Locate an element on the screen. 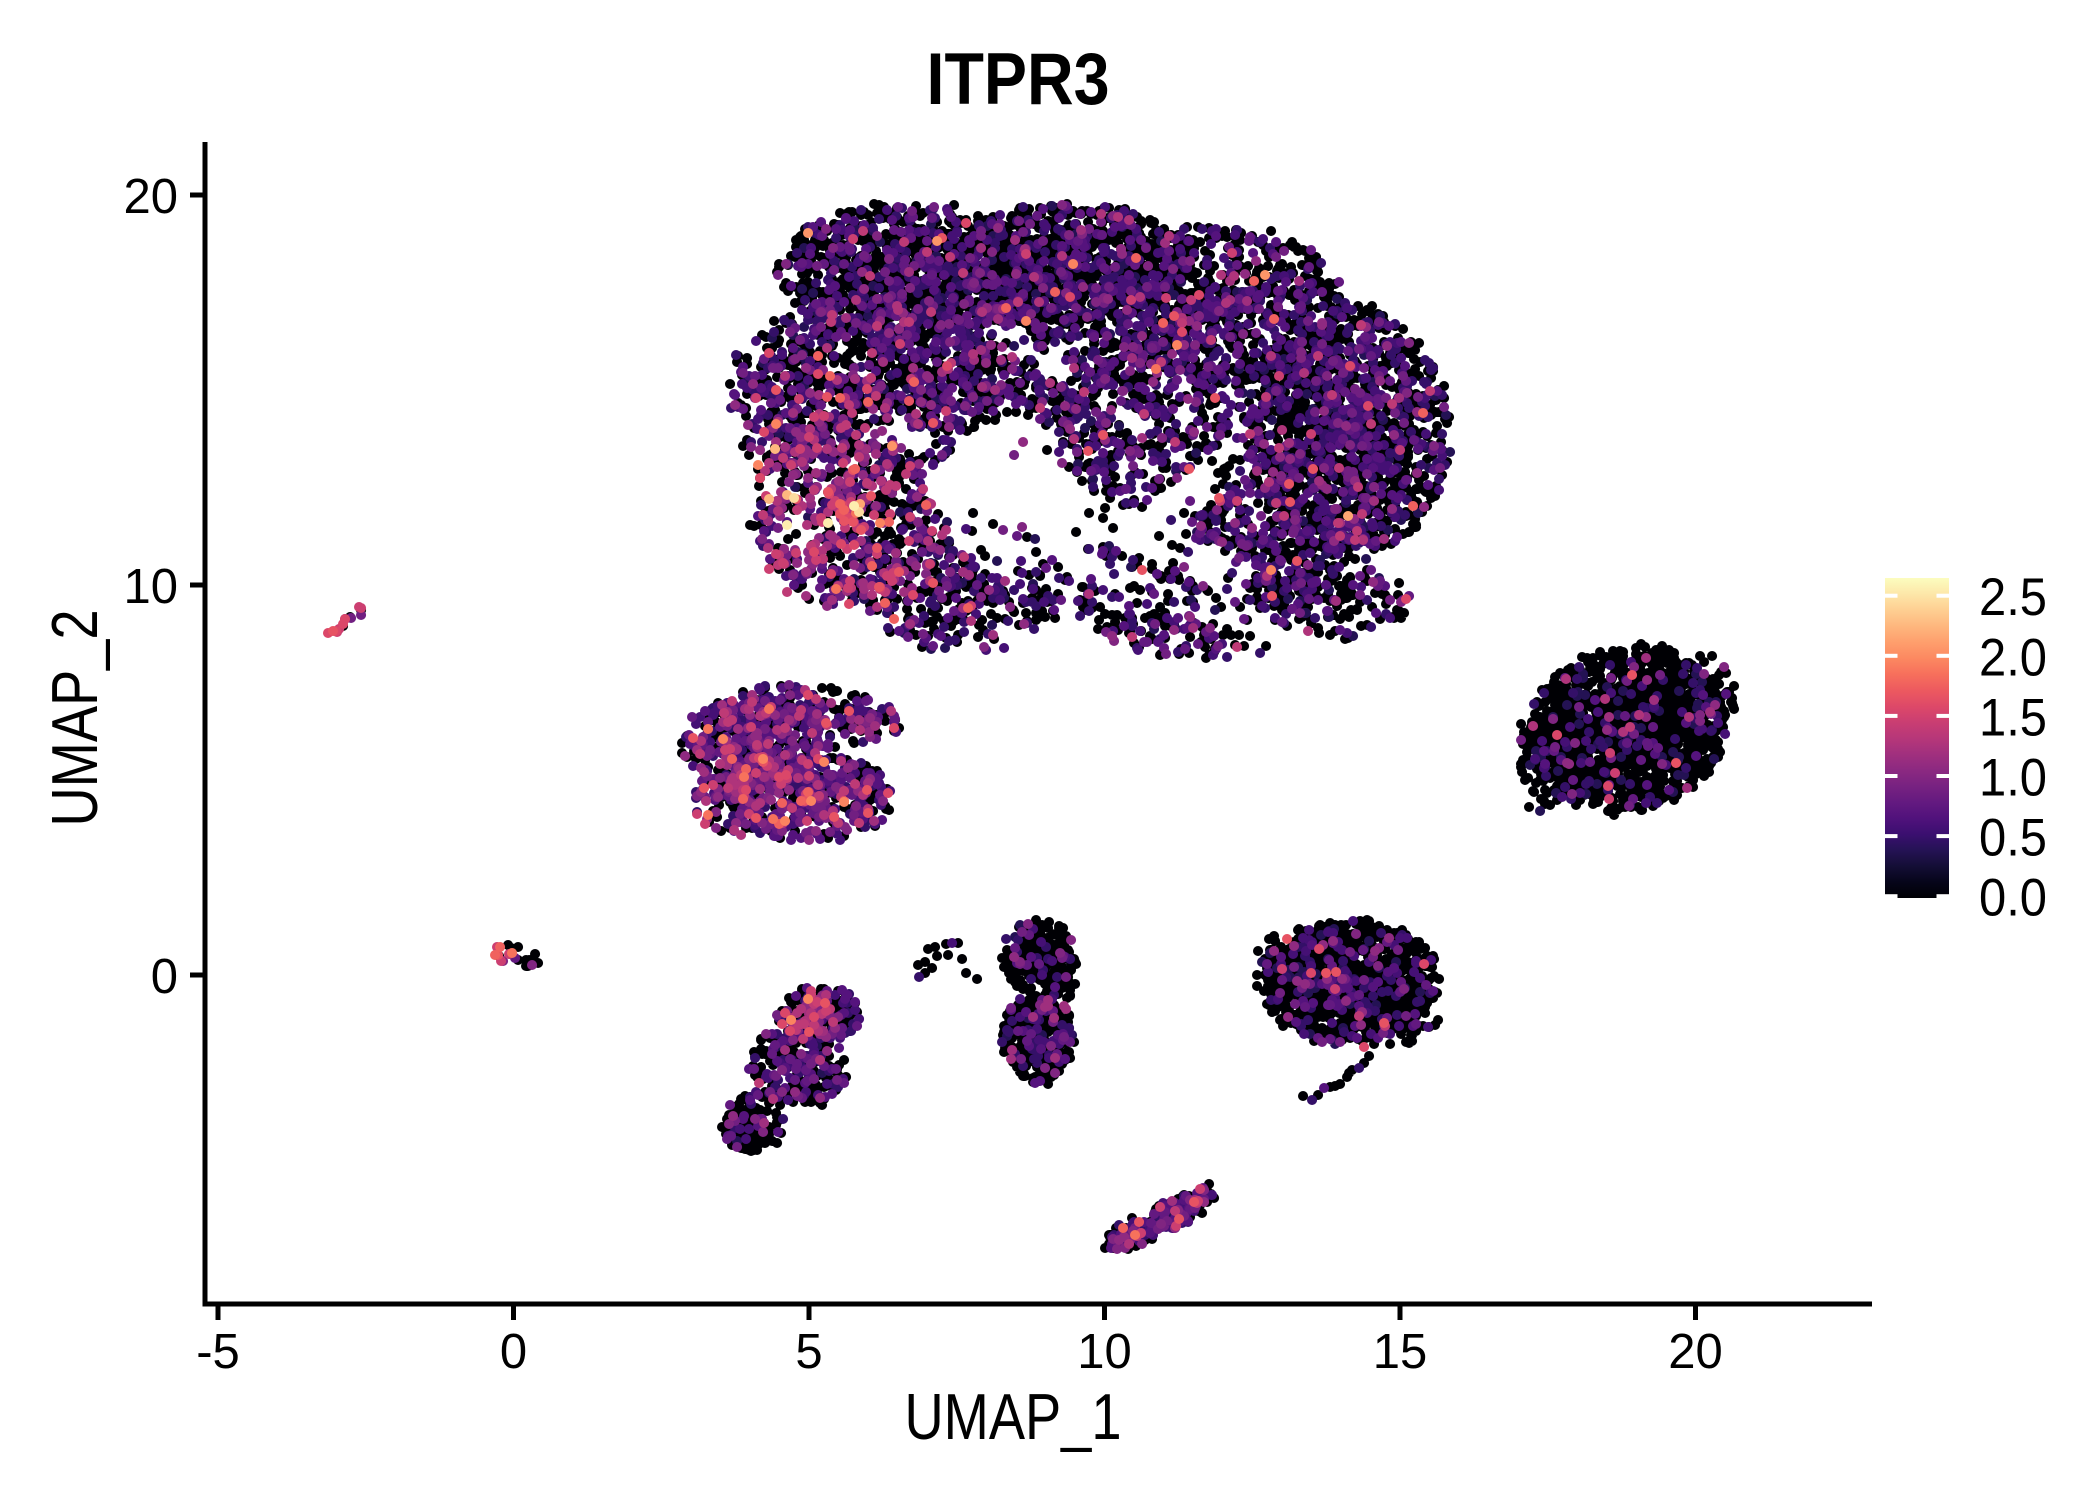 This screenshot has height=1500, width=2100. svg-text: 1.0 is located at coordinates (2013, 778).